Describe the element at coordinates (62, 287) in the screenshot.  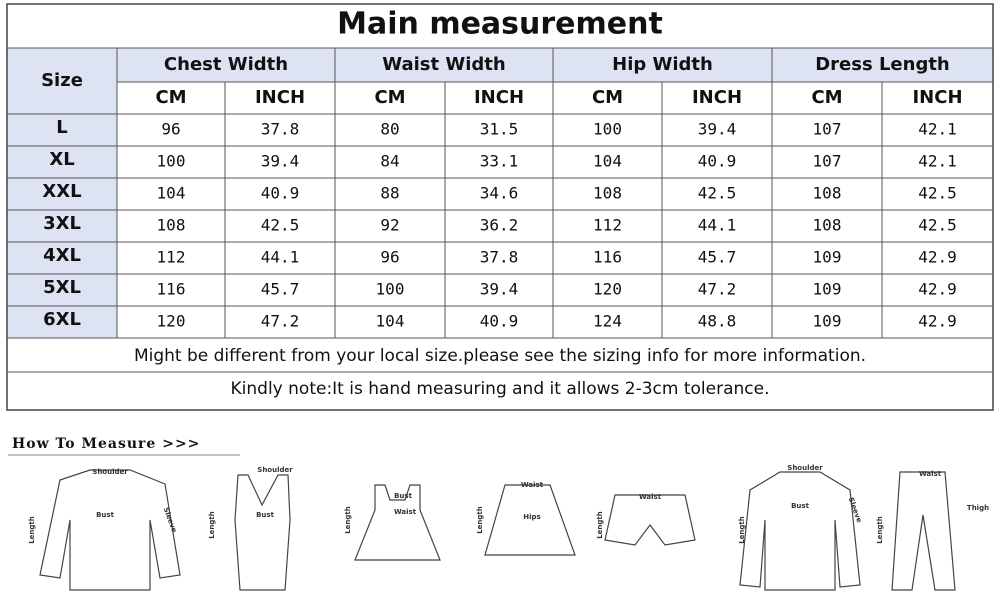
I see `size-cell: 5XL` at that location.